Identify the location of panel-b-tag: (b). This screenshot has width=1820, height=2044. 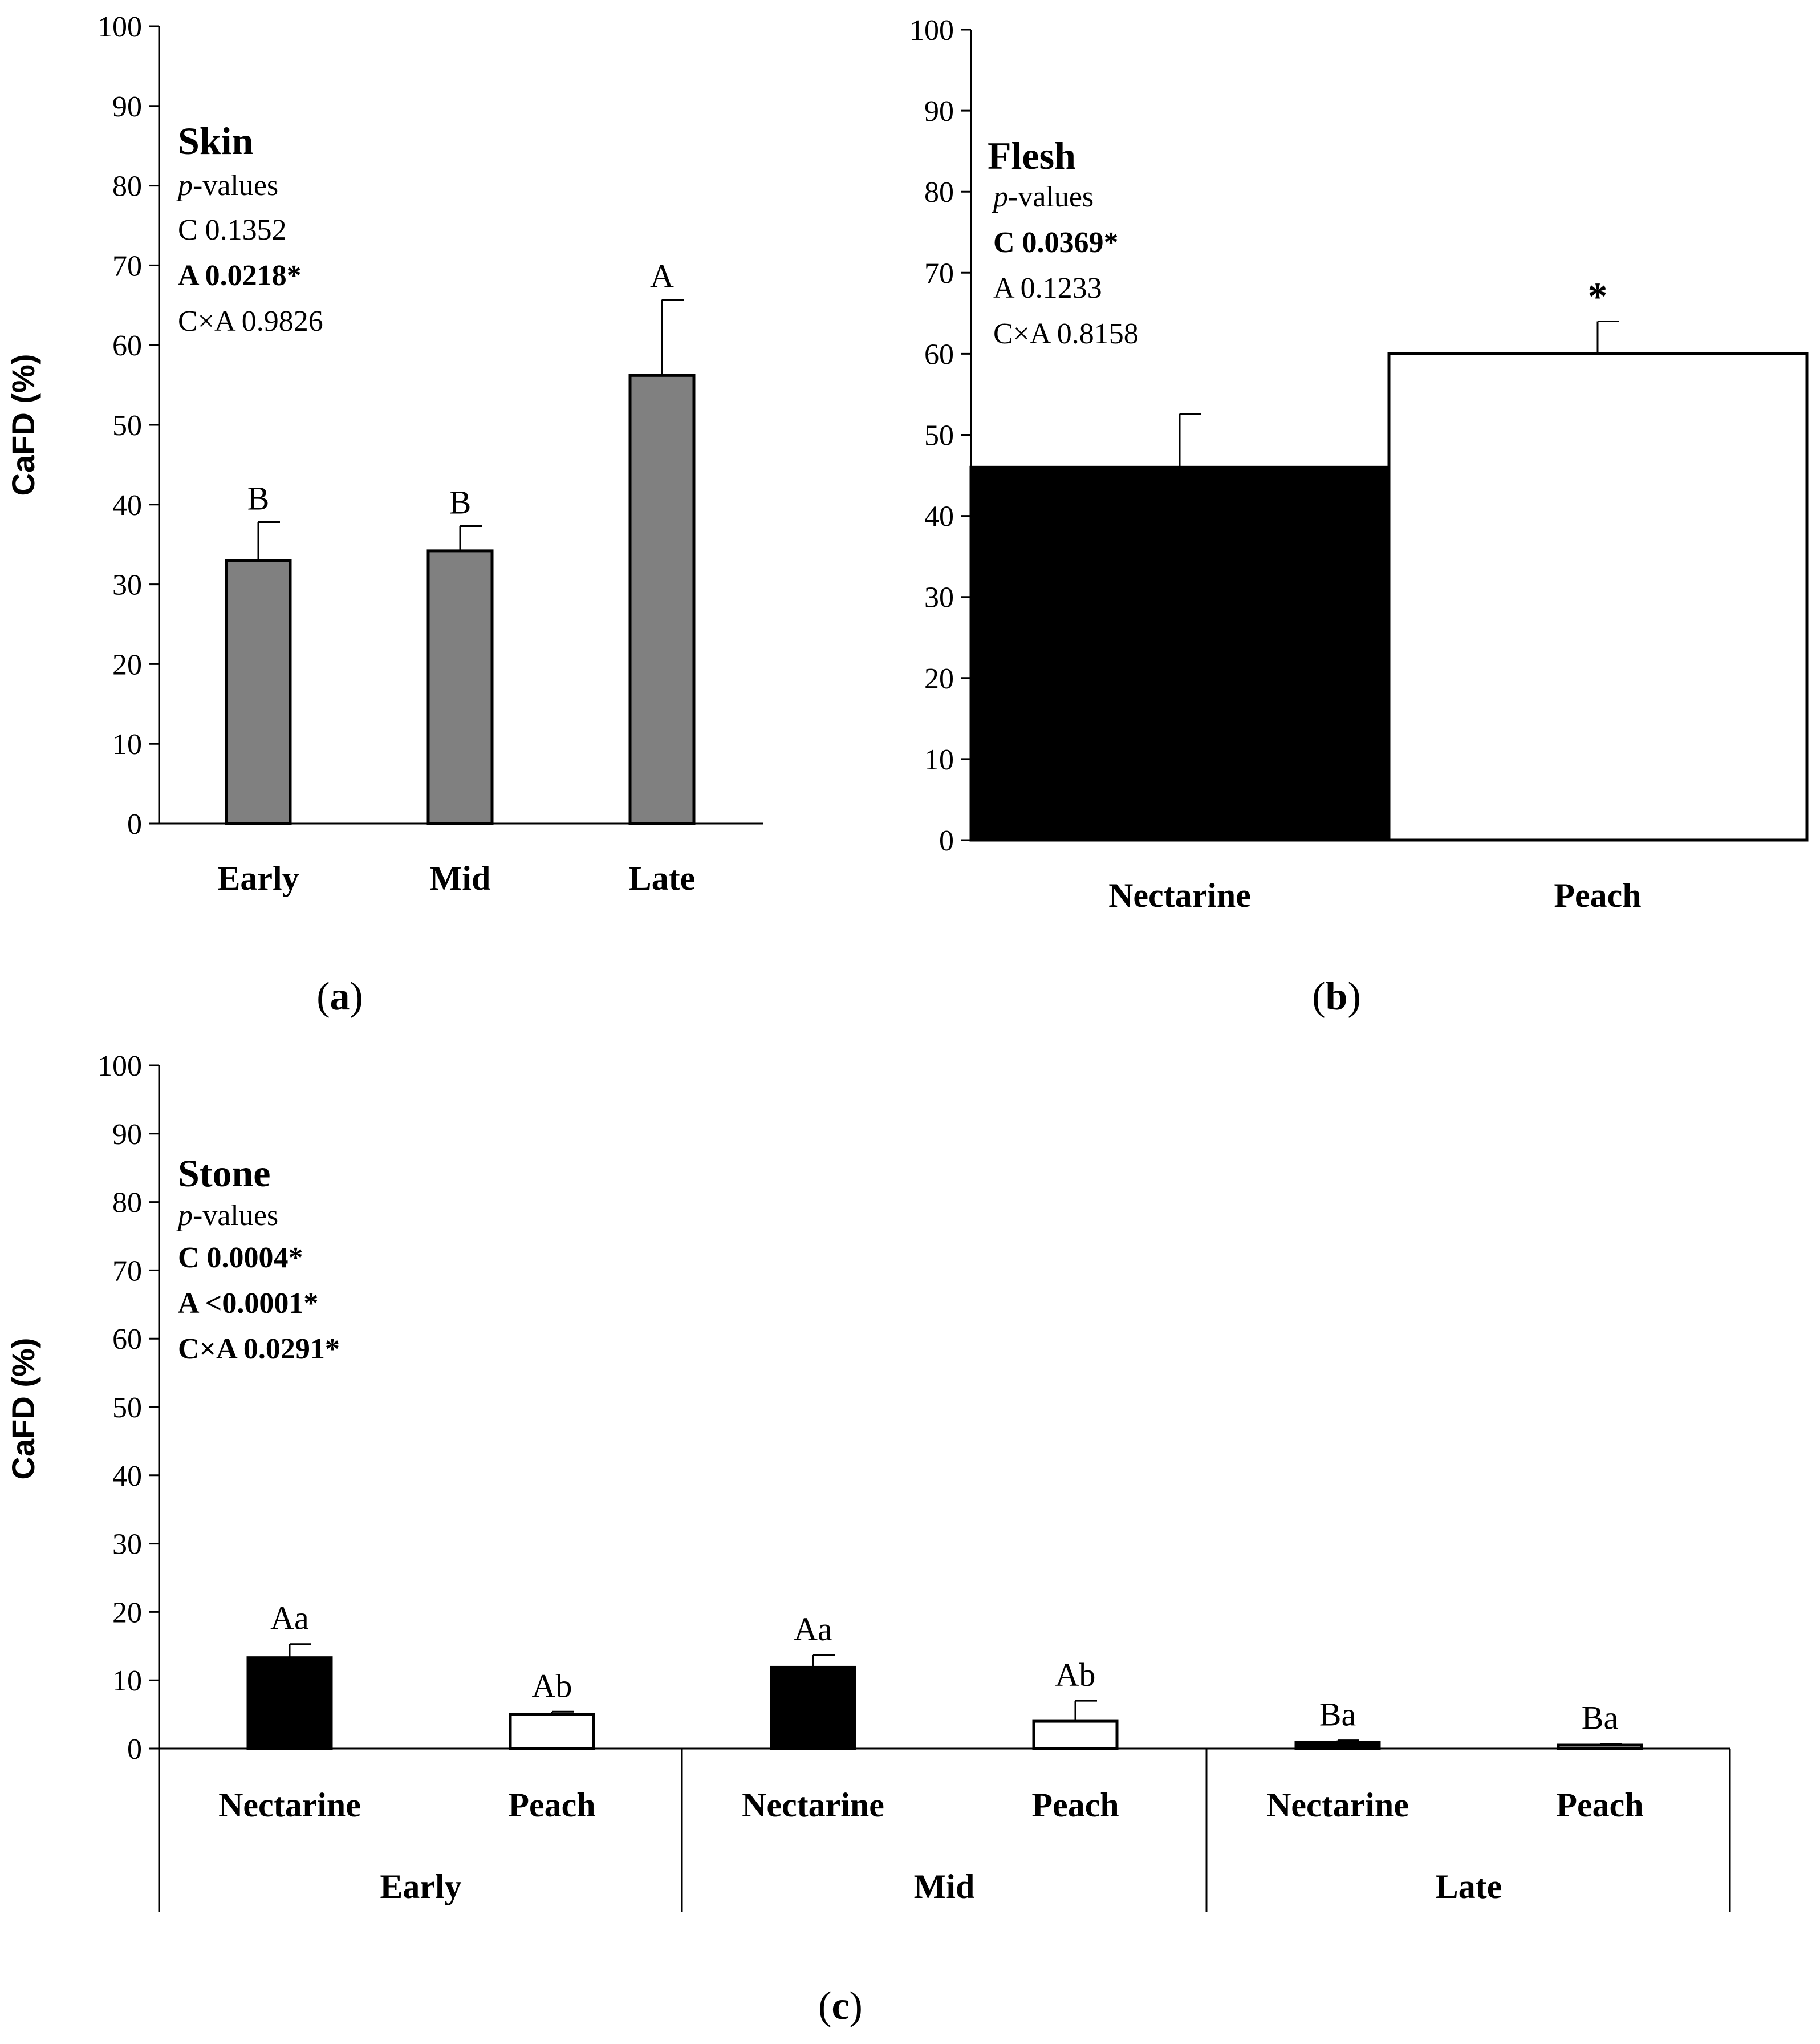
(1336, 997).